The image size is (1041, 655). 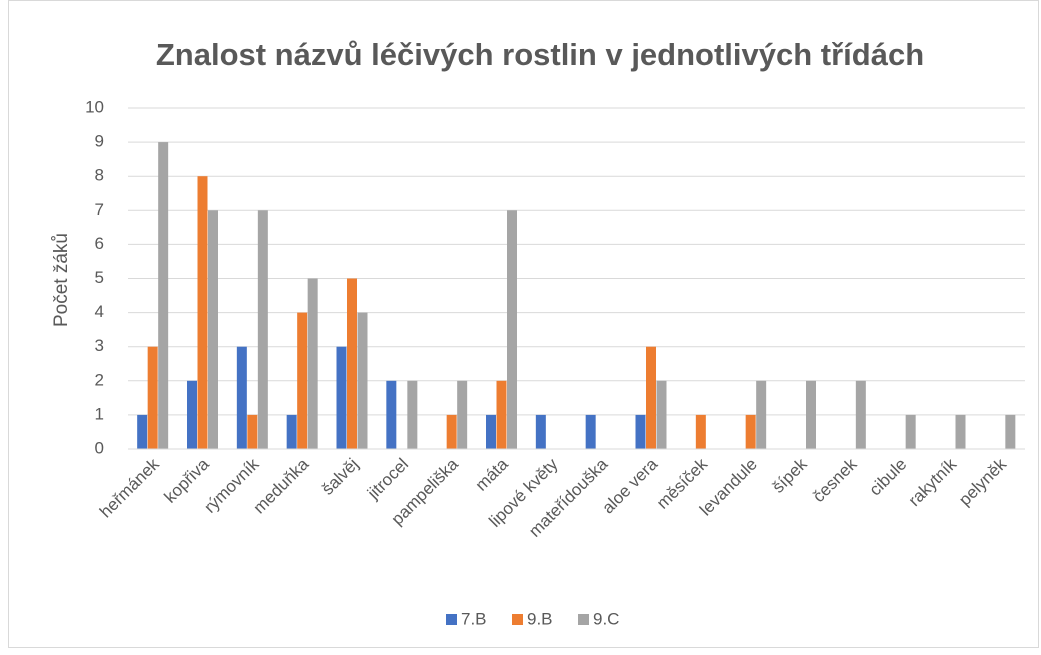 What do you see at coordinates (99, 141) in the screenshot?
I see `y-tick-label: 9` at bounding box center [99, 141].